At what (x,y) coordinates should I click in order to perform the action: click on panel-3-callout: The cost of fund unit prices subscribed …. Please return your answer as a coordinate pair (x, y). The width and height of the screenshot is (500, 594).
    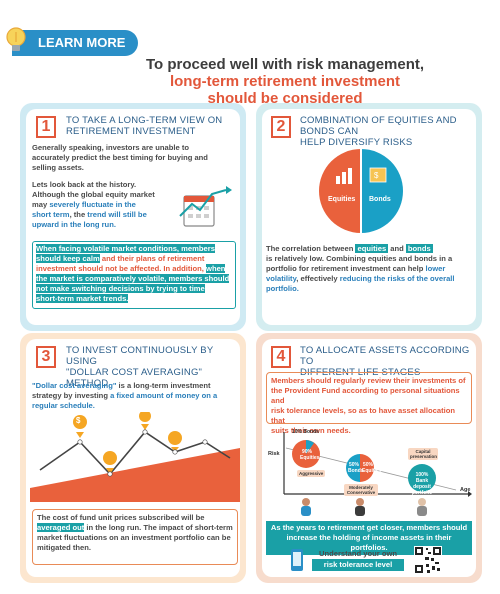
    Looking at the image, I should click on (135, 537).